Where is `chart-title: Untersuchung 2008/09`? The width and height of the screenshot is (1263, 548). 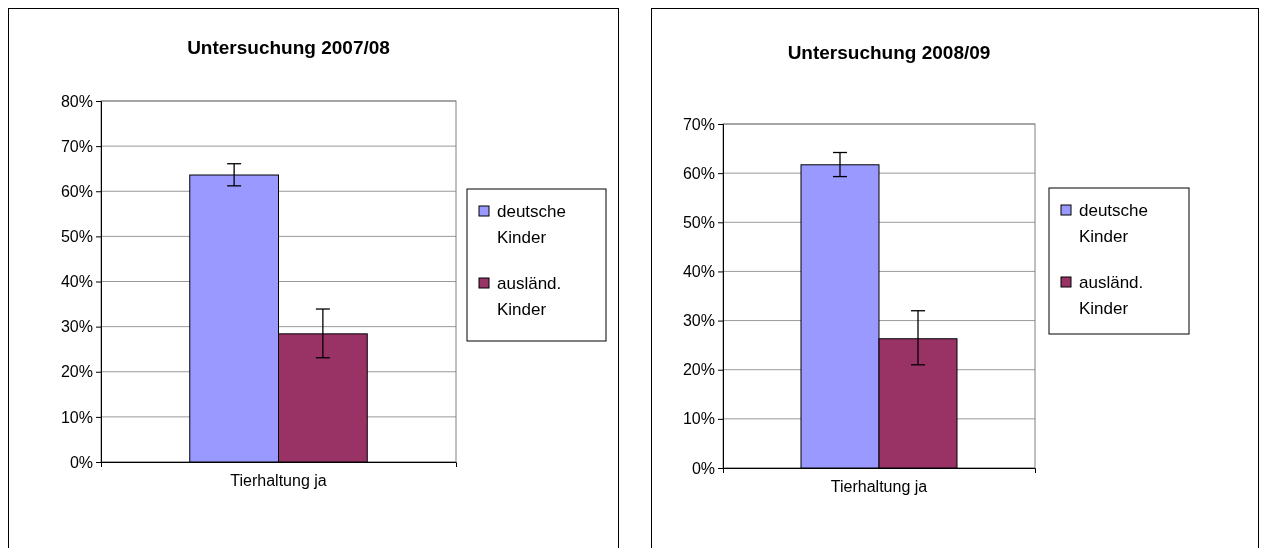
chart-title: Untersuchung 2008/09 is located at coordinates (889, 52).